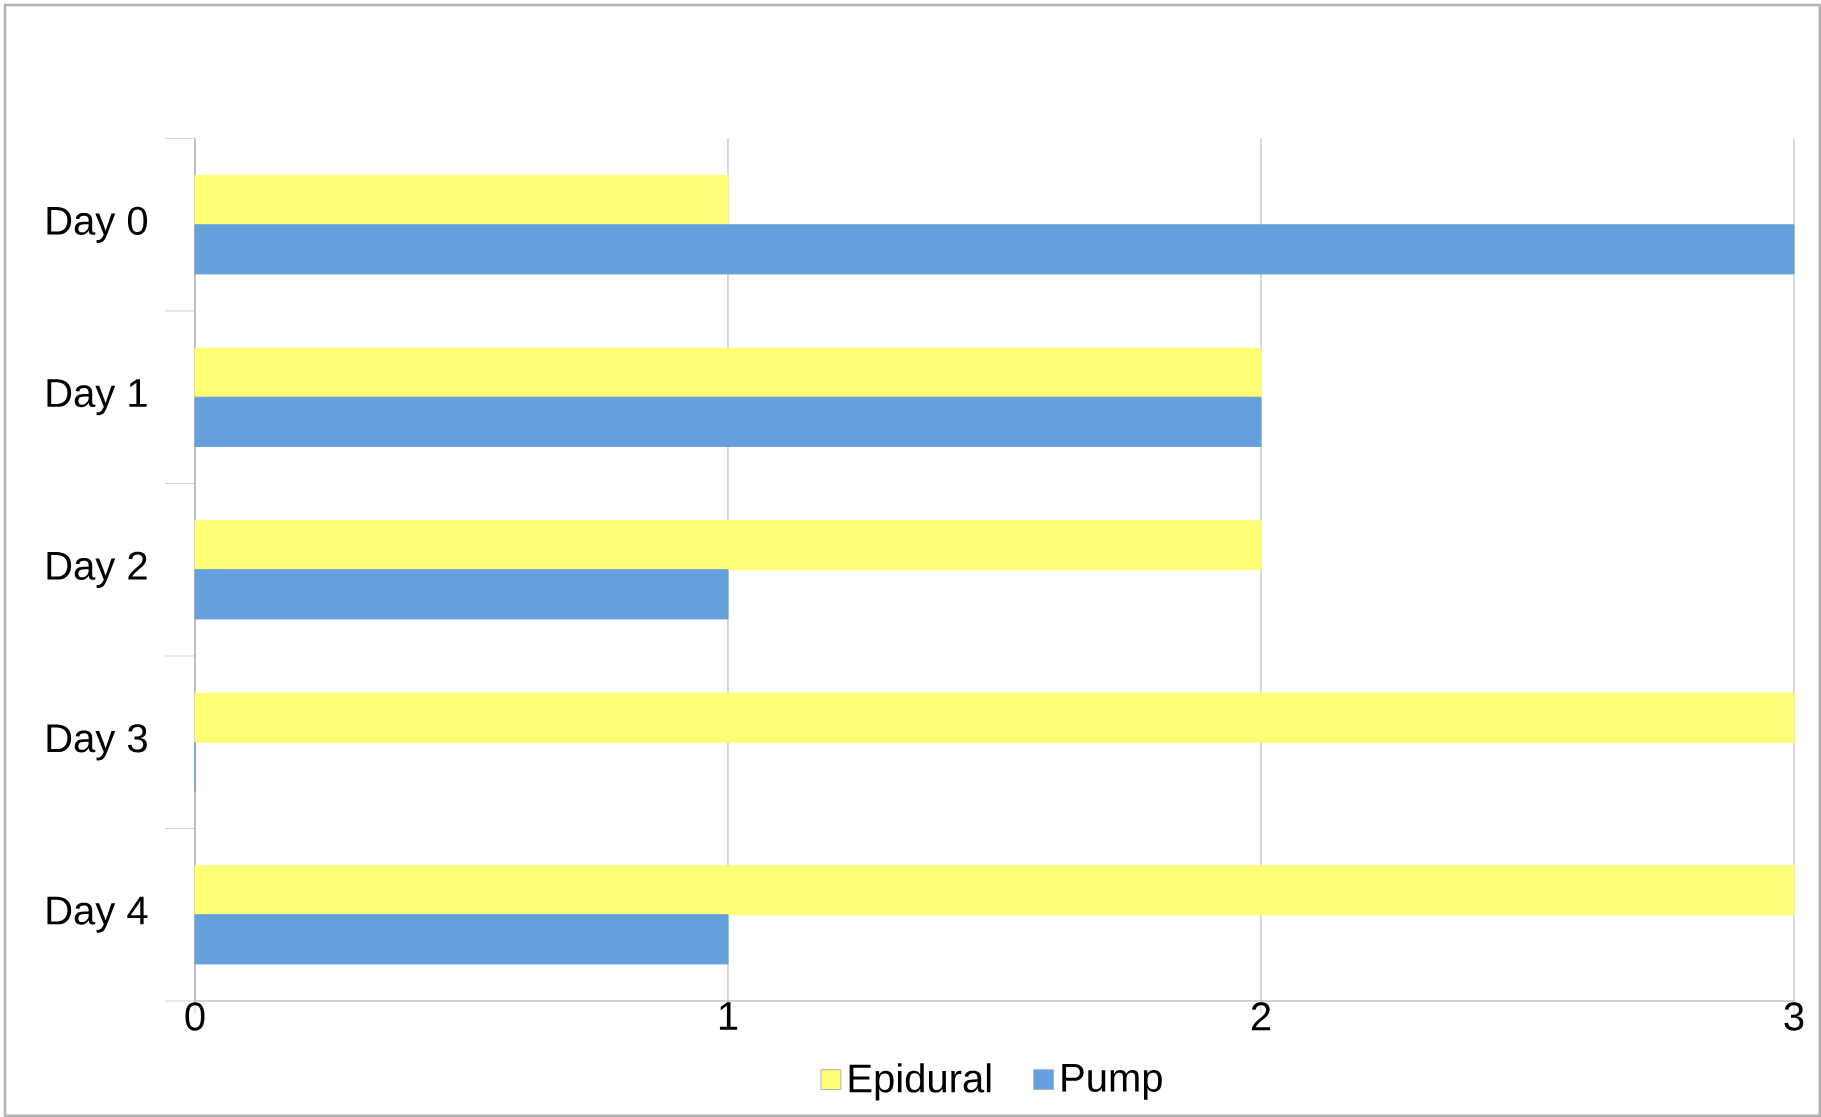  I want to click on y-tick-label: Day 2, so click(97, 569).